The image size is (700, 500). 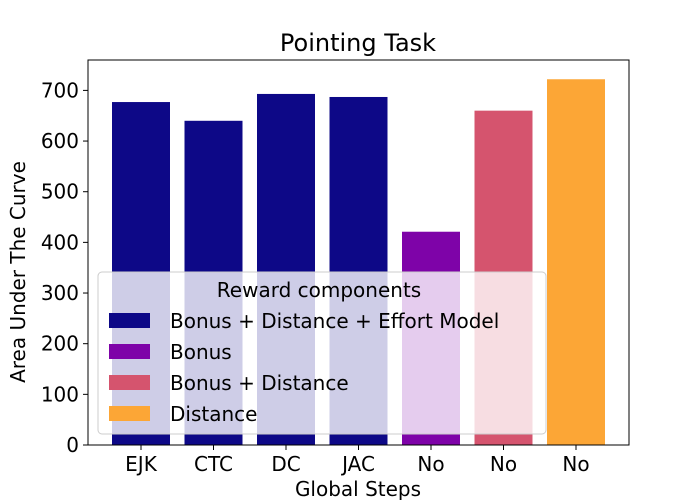 What do you see at coordinates (60, 192) in the screenshot?
I see `y-tick-label: 500` at bounding box center [60, 192].